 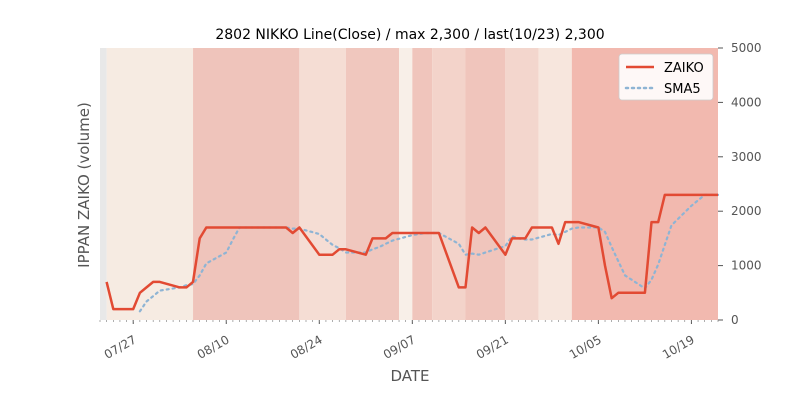 What do you see at coordinates (84, 185) in the screenshot?
I see `y-axis-title: IPPAN ZAIKO (volume)` at bounding box center [84, 185].